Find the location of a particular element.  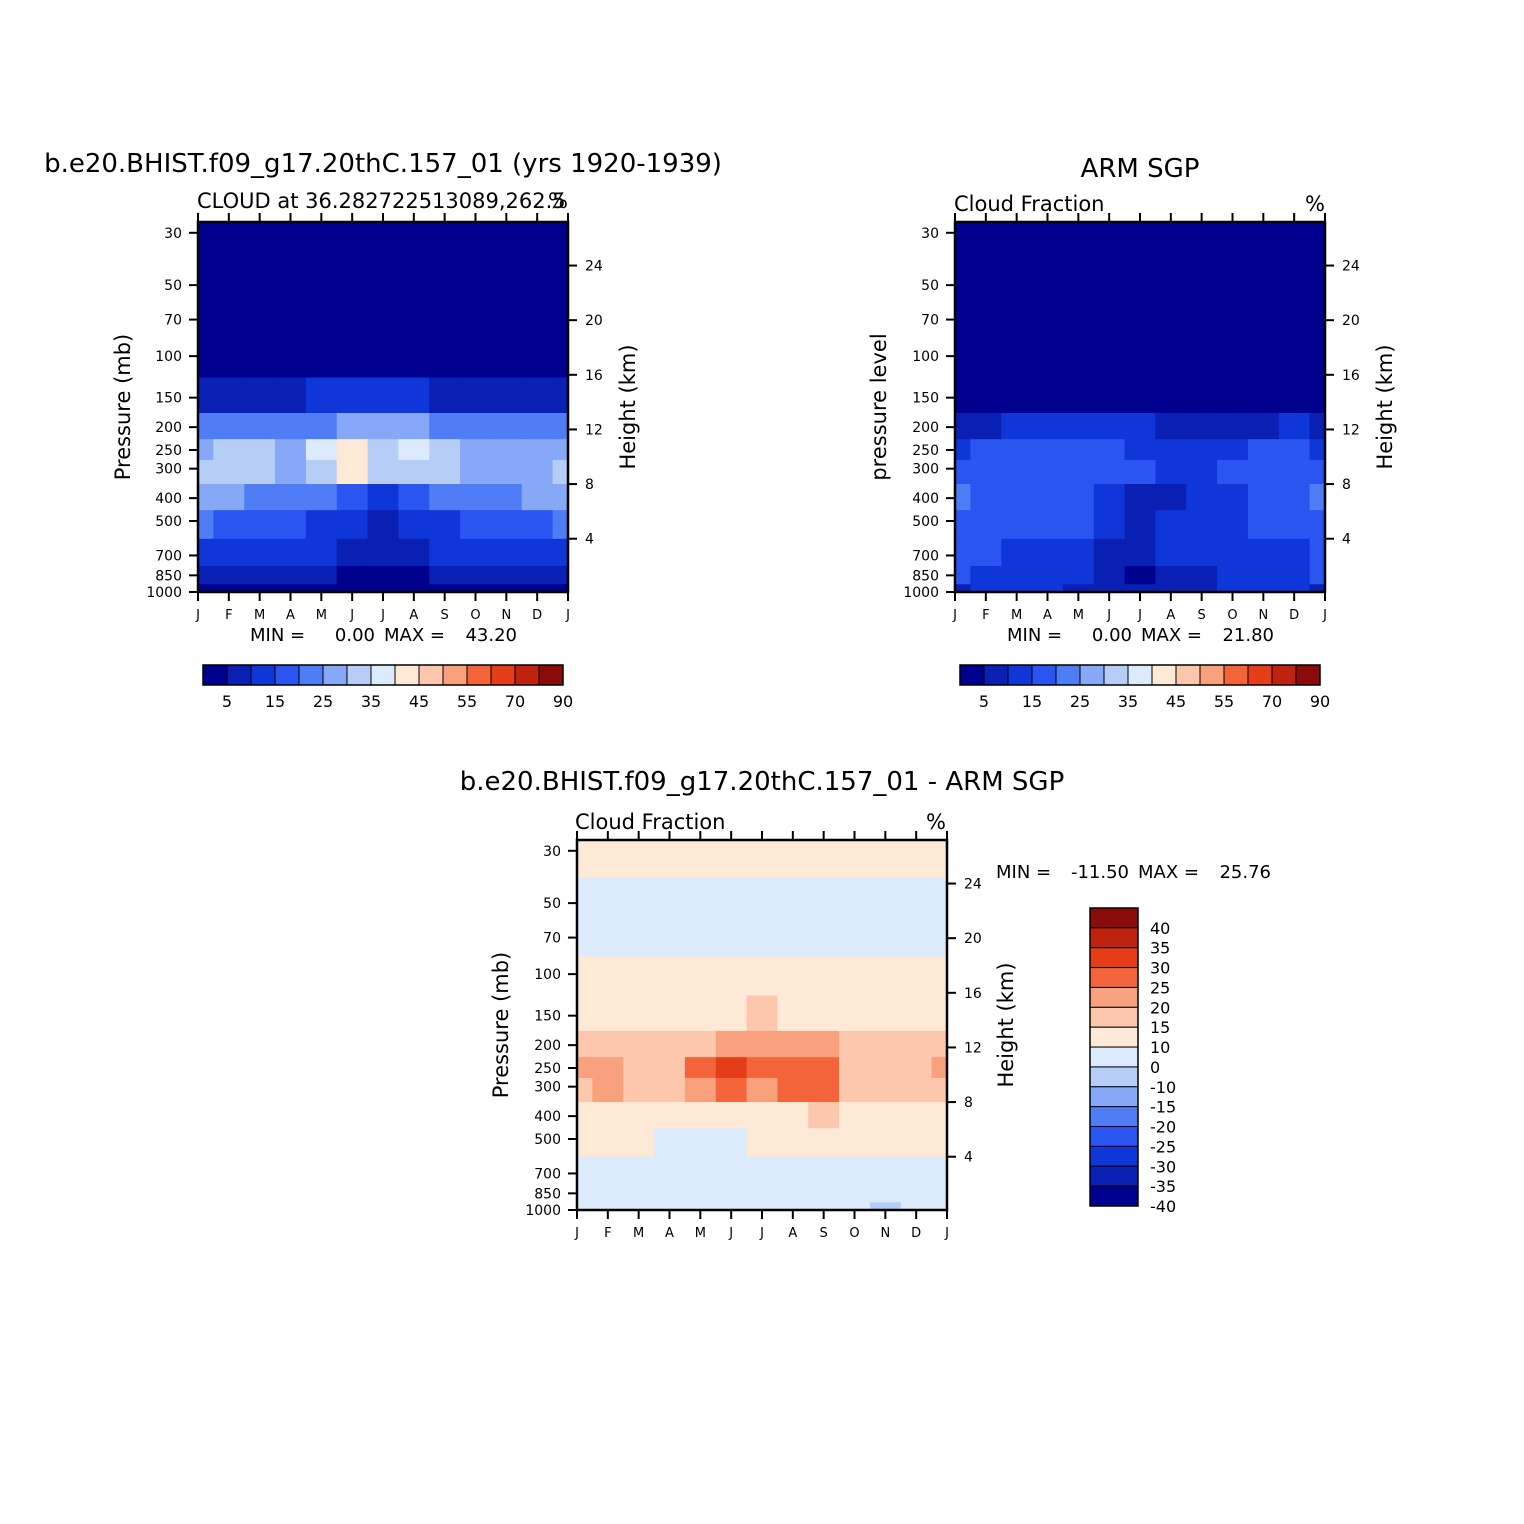

colorbar-swatch is located at coordinates (383, 675).